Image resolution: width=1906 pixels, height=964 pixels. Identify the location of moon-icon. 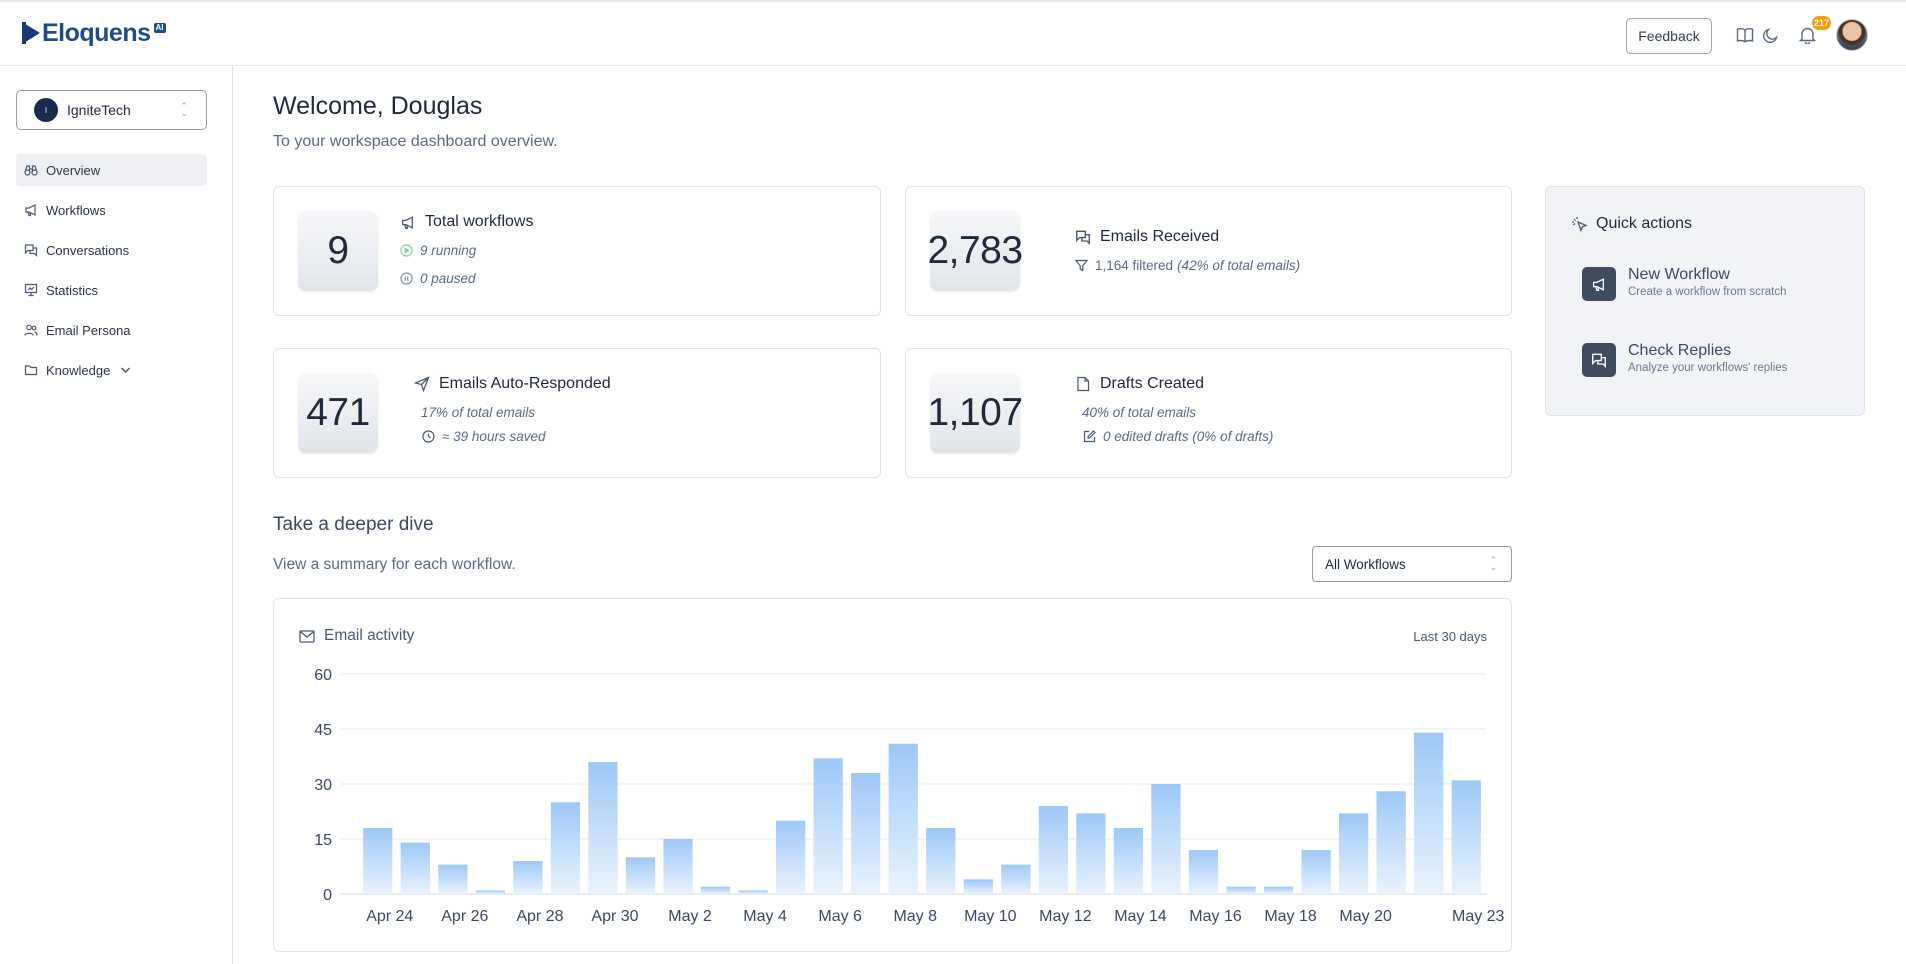
(1770, 35).